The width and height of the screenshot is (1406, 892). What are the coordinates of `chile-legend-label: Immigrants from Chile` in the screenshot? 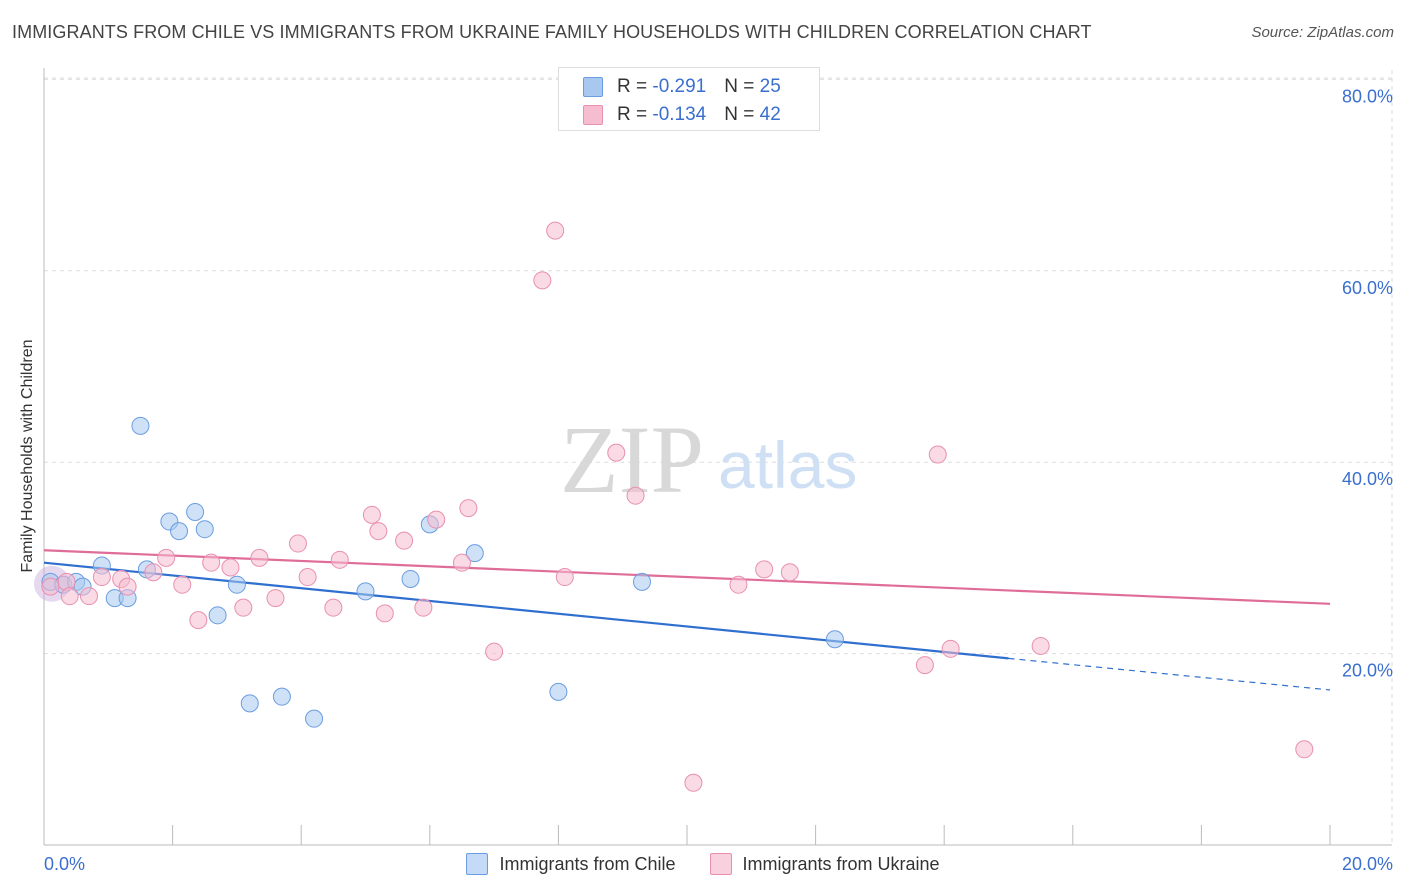 It's located at (587, 863).